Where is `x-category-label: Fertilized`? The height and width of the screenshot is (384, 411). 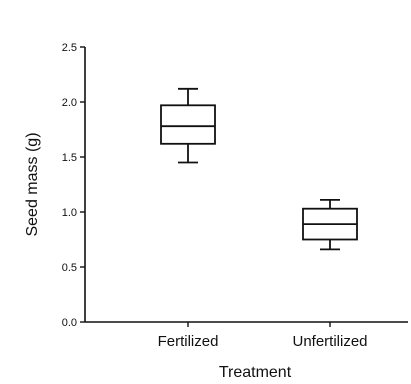 x-category-label: Fertilized is located at coordinates (188, 341).